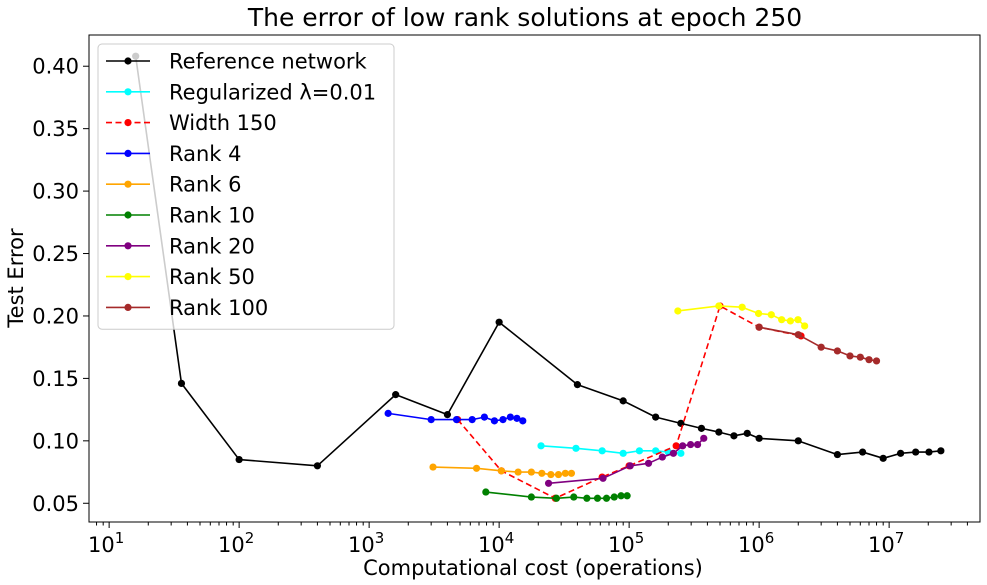 The height and width of the screenshot is (585, 987). I want to click on legend-item: Rank 100, so click(187, 308).